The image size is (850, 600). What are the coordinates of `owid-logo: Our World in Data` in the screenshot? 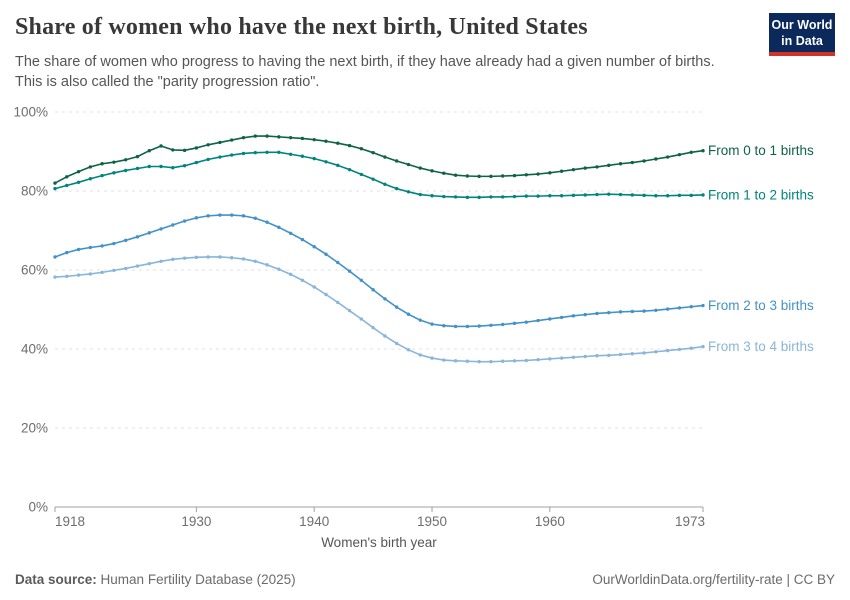 It's located at (802, 35).